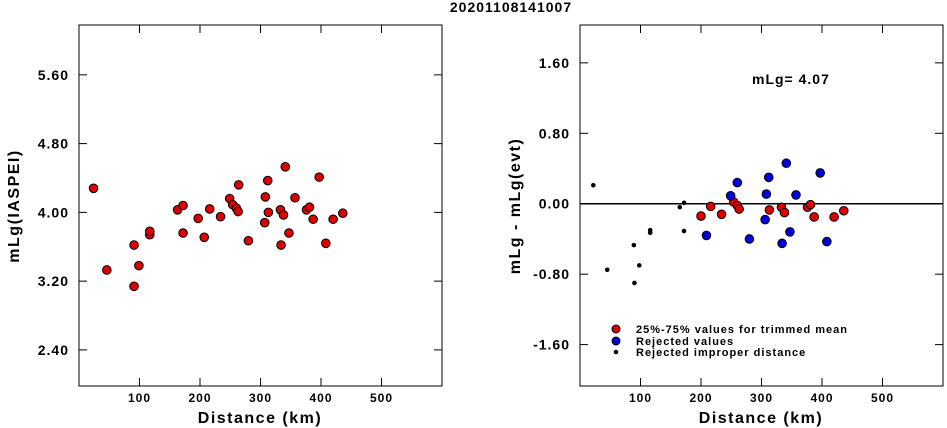 The height and width of the screenshot is (428, 947). I want to click on mlg-event-annotation: mLg= 4.07, so click(791, 79).